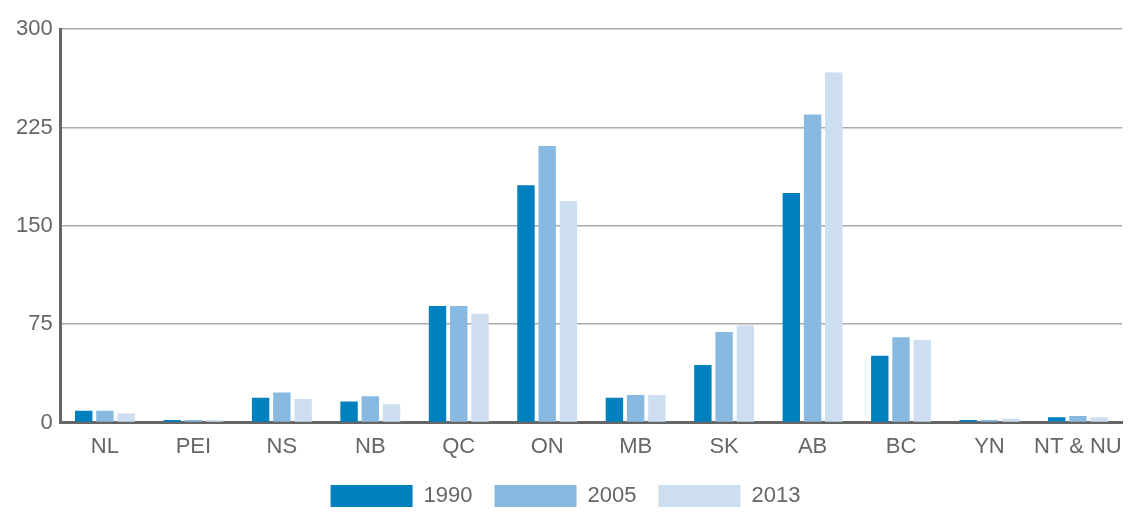  What do you see at coordinates (459, 445) in the screenshot?
I see `x-tick-label: QC` at bounding box center [459, 445].